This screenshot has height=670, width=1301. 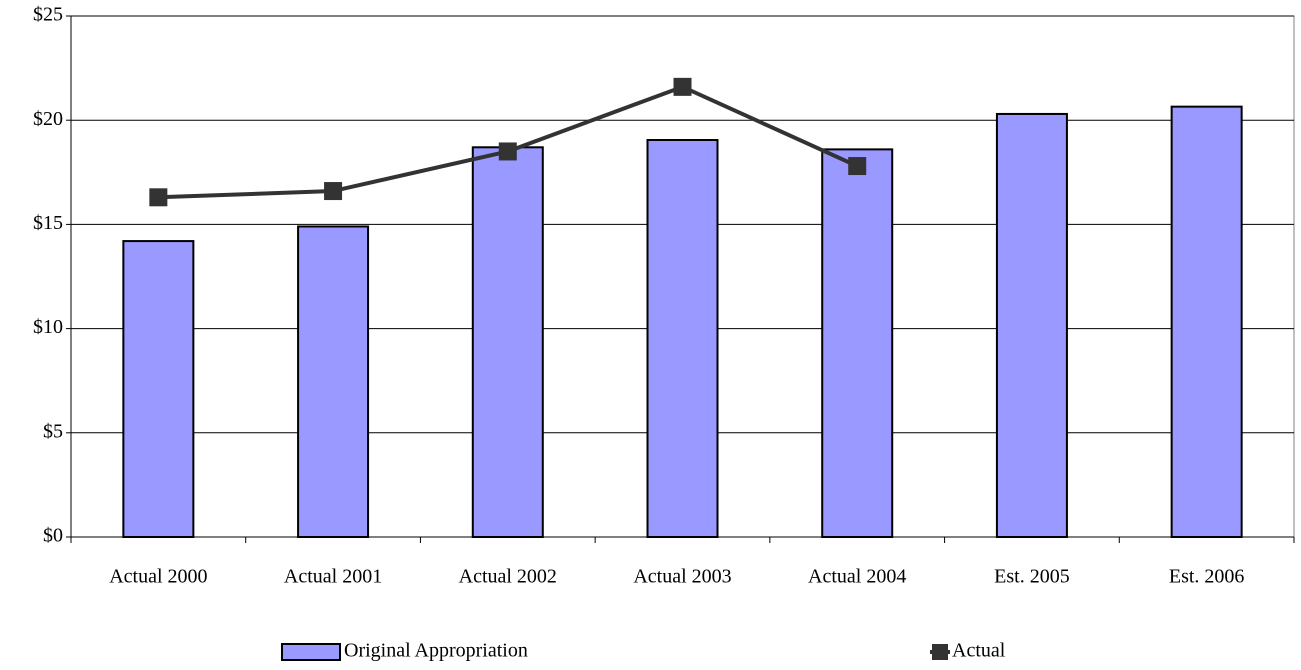 I want to click on x-tick-label: Actual 2000, so click(x=158, y=577).